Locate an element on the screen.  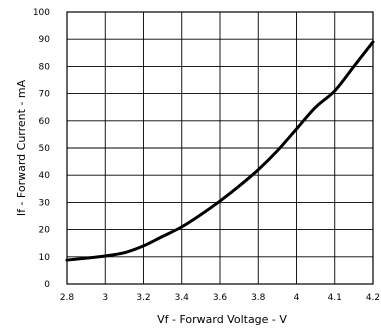
x-tick-label: 3.4 is located at coordinates (182, 298).